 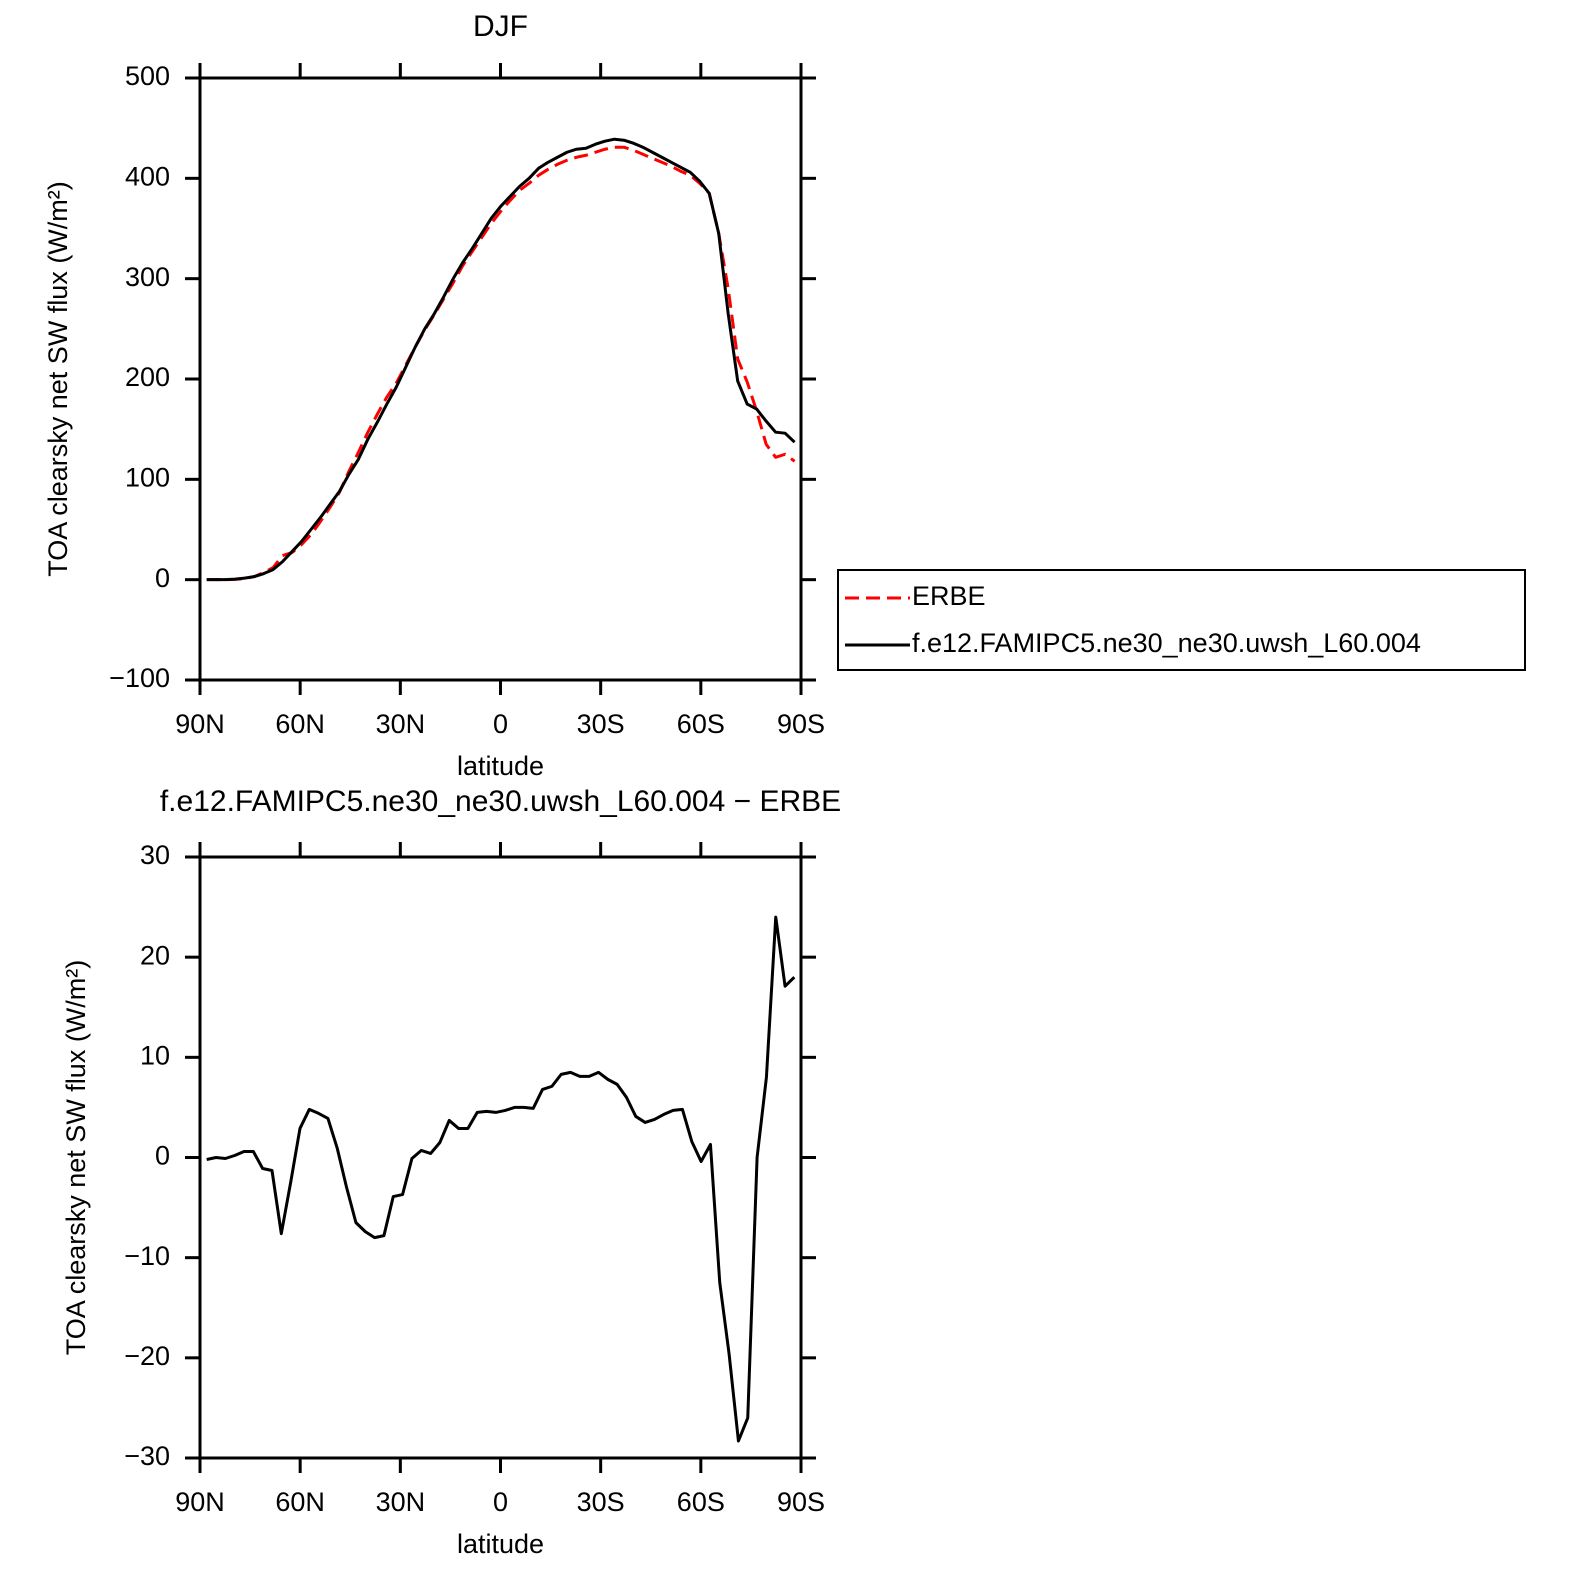 I want to click on y-tick-label: 100, so click(x=147, y=477).